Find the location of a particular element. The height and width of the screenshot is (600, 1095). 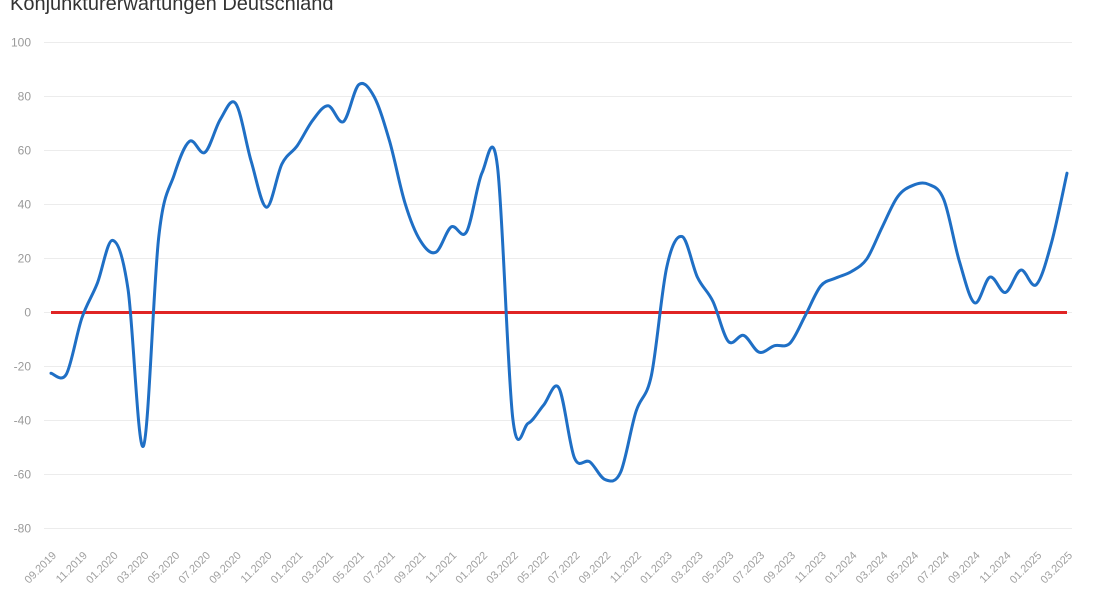

x-tick-label: 11.2024 is located at coordinates (996, 568).